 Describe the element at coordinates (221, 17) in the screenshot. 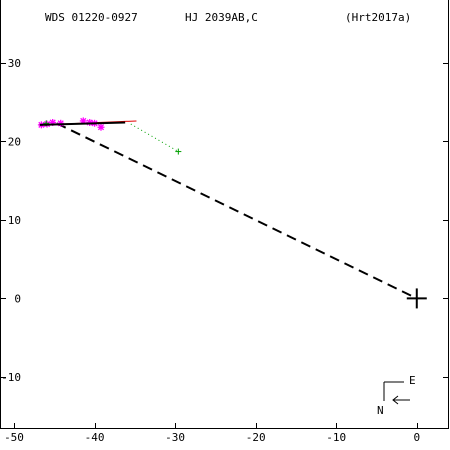

I see `header-name: HJ 2039AB,C` at that location.